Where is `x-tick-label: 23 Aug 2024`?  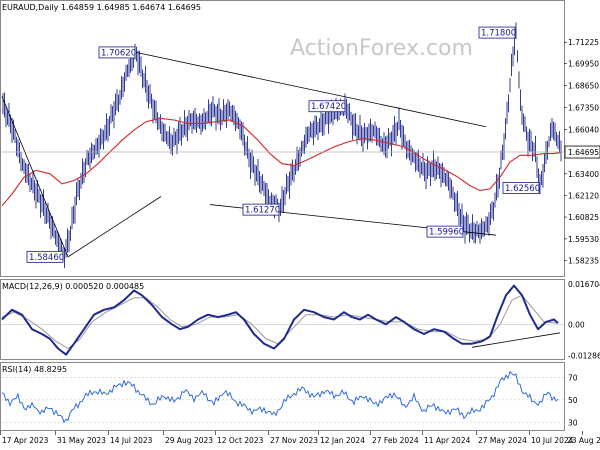 x-tick-label: 23 Aug 2024 is located at coordinates (583, 440).